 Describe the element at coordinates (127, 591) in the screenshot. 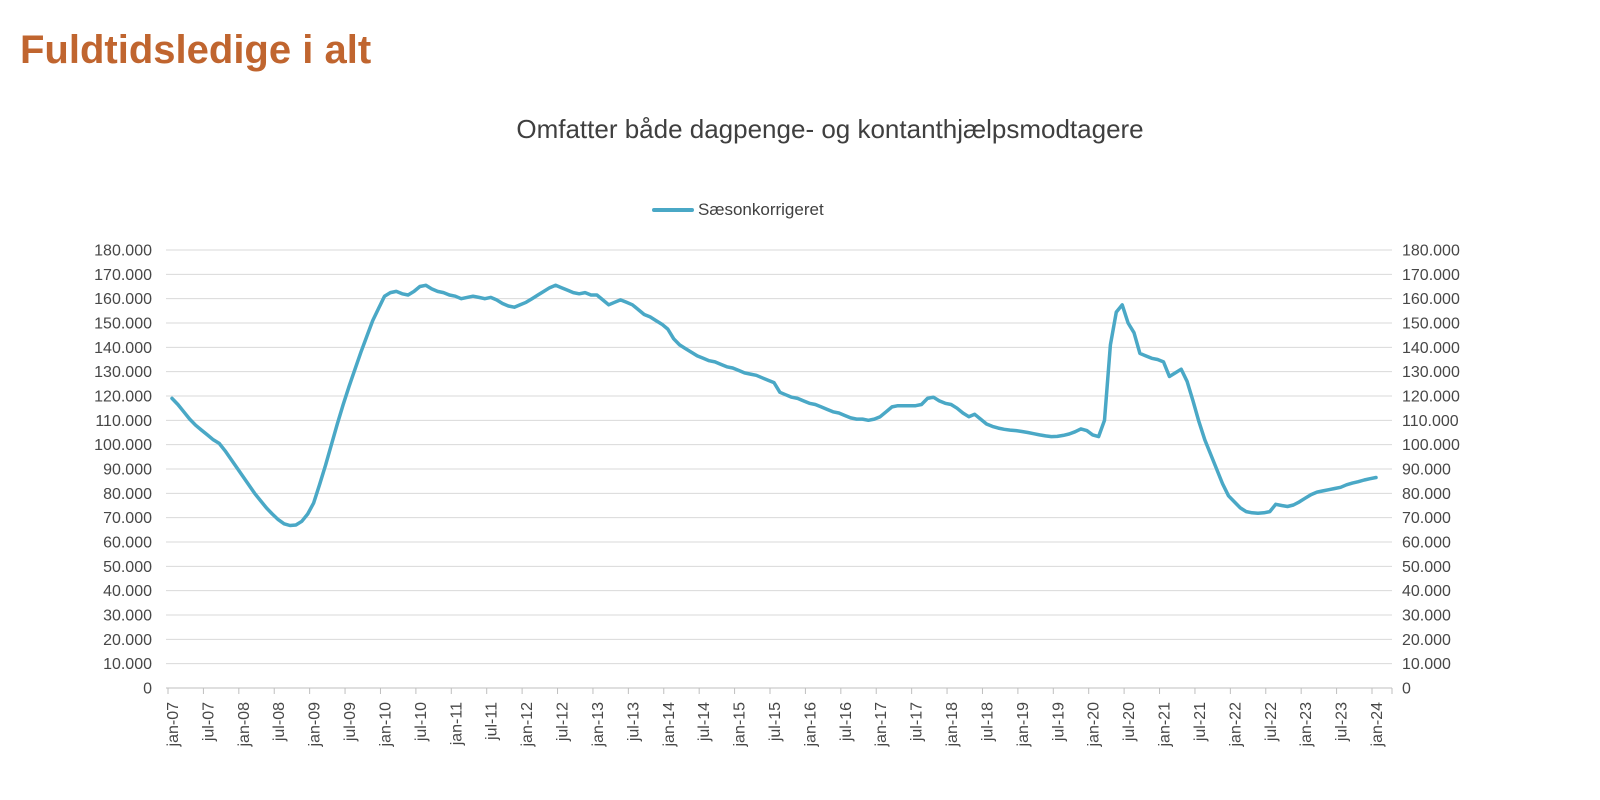

I see `y-axis-tick-label-left: 40.000` at that location.